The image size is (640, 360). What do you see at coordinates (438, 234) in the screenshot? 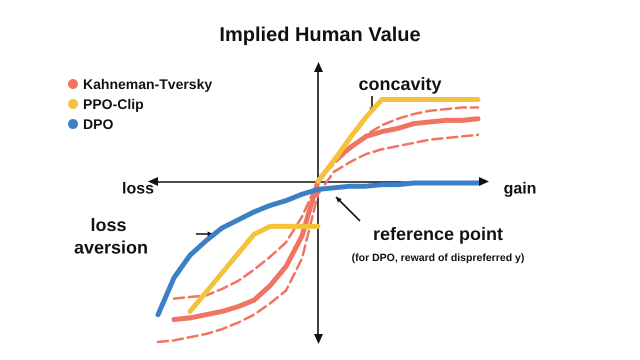
I see `annotation: reference point` at bounding box center [438, 234].